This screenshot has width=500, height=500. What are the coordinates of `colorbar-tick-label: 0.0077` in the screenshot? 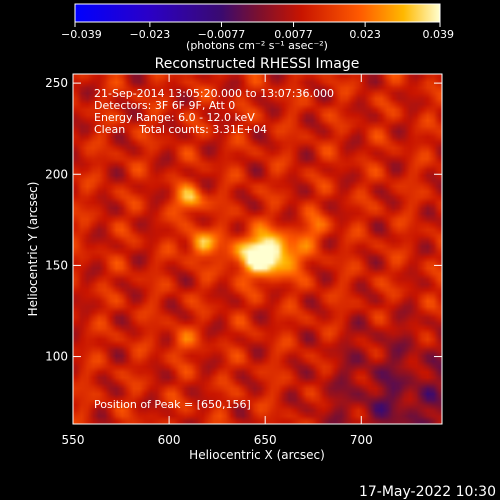 It's located at (293, 34).